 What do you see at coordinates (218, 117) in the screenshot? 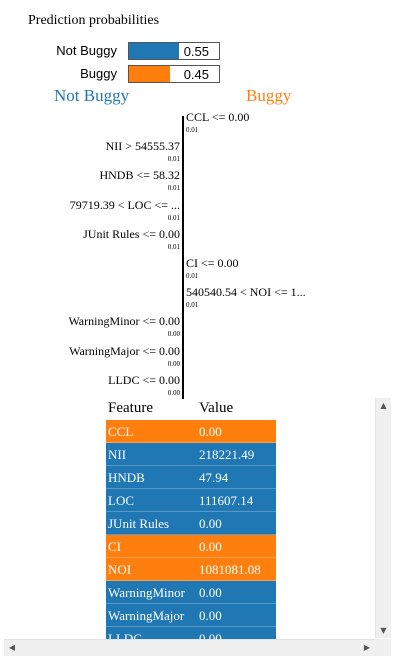
I see `feature-label: CCL <= 0.00` at bounding box center [218, 117].